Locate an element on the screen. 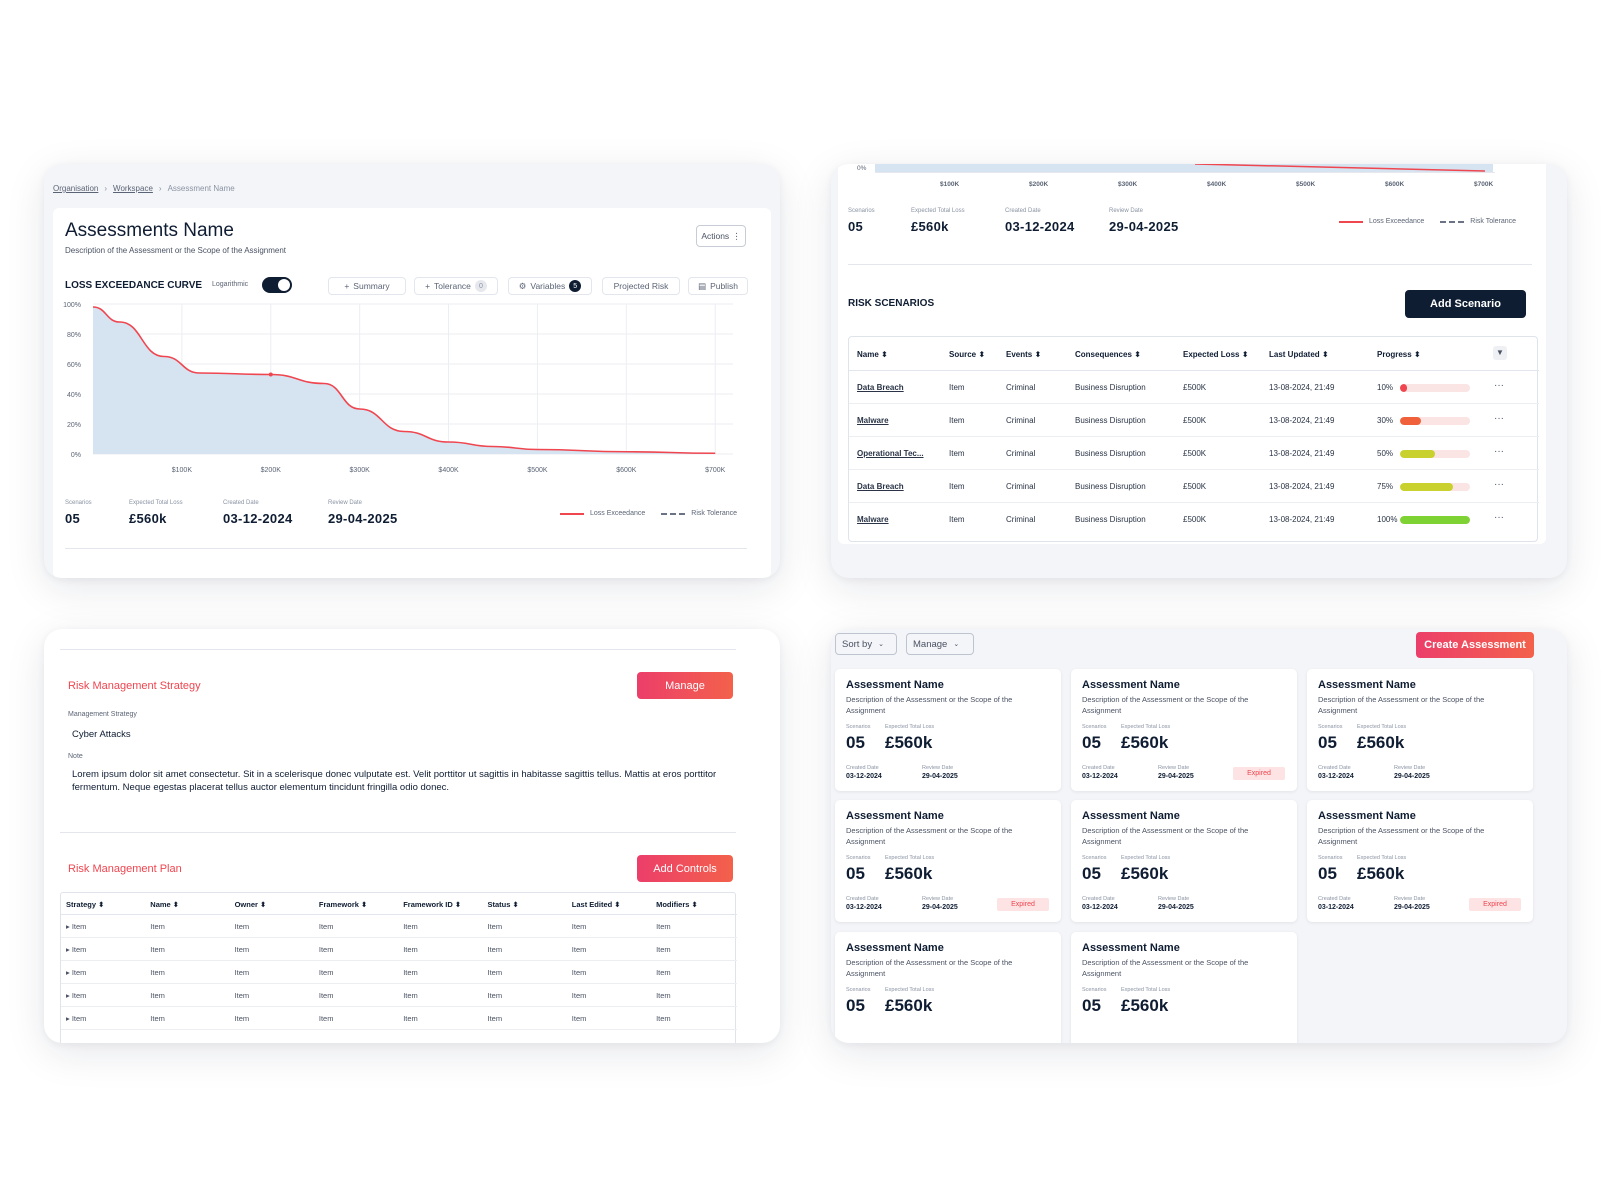 The width and height of the screenshot is (1601, 1201). column-header-expected-loss: Expected Loss ⬍ is located at coordinates (1216, 354).